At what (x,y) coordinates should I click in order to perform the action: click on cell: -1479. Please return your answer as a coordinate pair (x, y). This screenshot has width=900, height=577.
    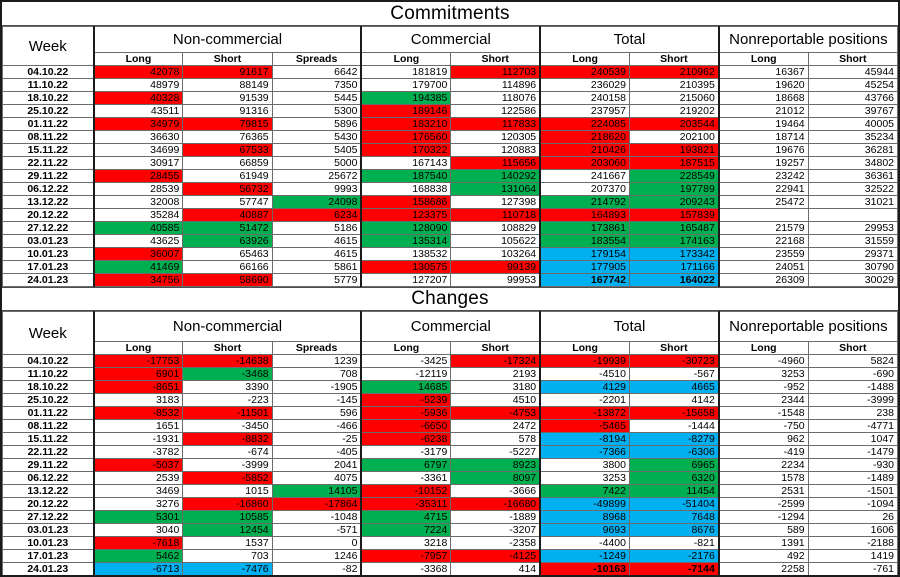
    Looking at the image, I should click on (852, 452).